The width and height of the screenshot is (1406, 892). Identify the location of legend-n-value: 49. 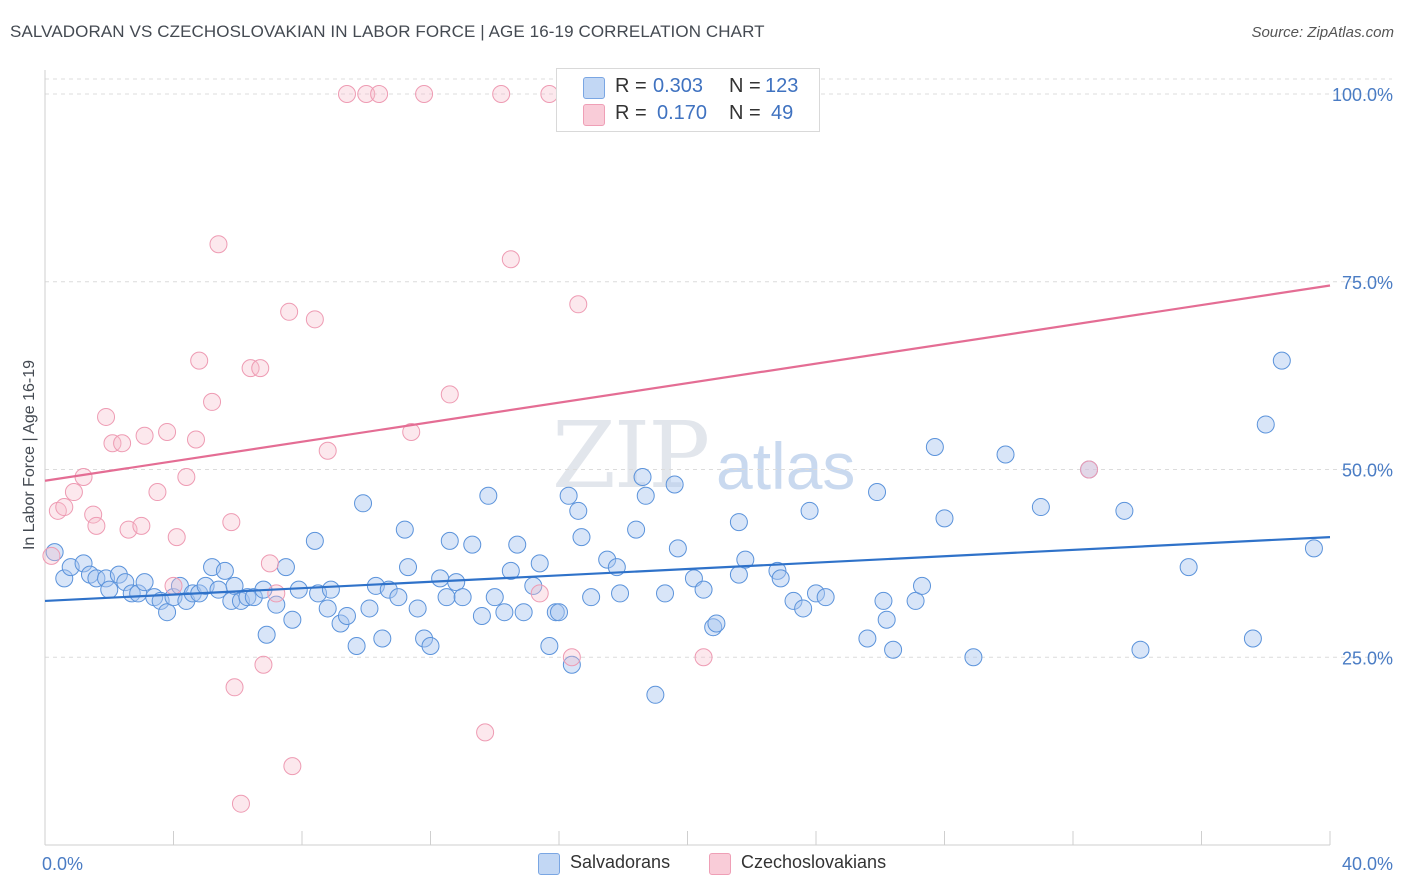
(782, 113).